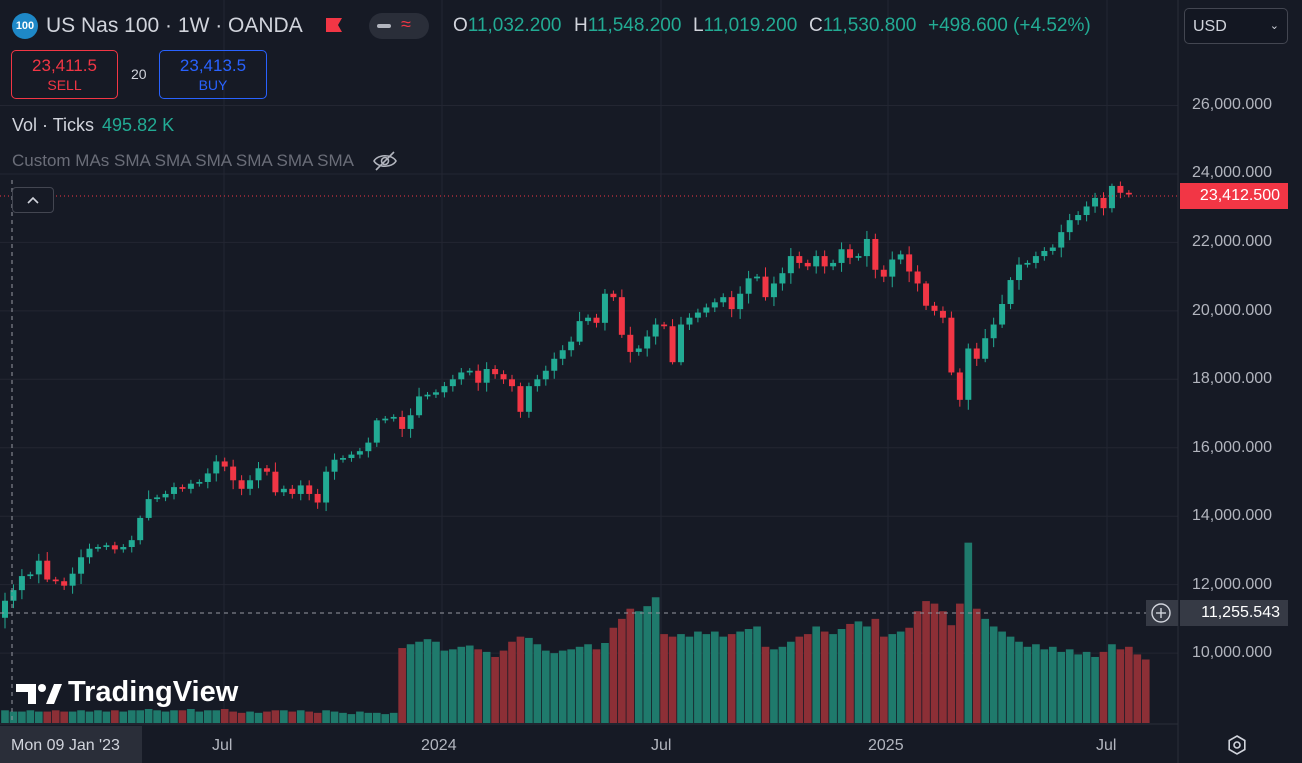 This screenshot has width=1302, height=763. Describe the element at coordinates (1232, 584) in the screenshot. I see `price-axis-label: 12,000.000` at that location.